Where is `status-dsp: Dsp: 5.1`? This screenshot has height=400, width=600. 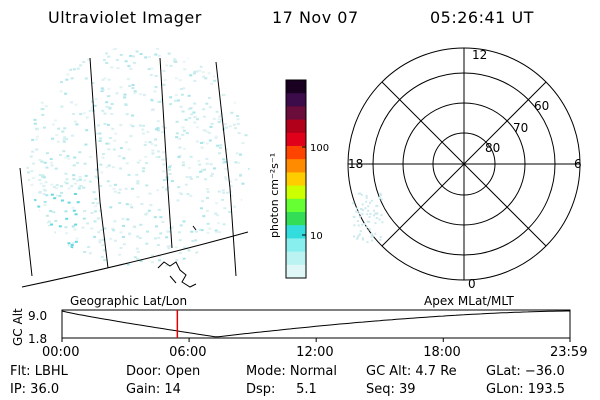 status-dsp: Dsp: 5.1 is located at coordinates (281, 389).